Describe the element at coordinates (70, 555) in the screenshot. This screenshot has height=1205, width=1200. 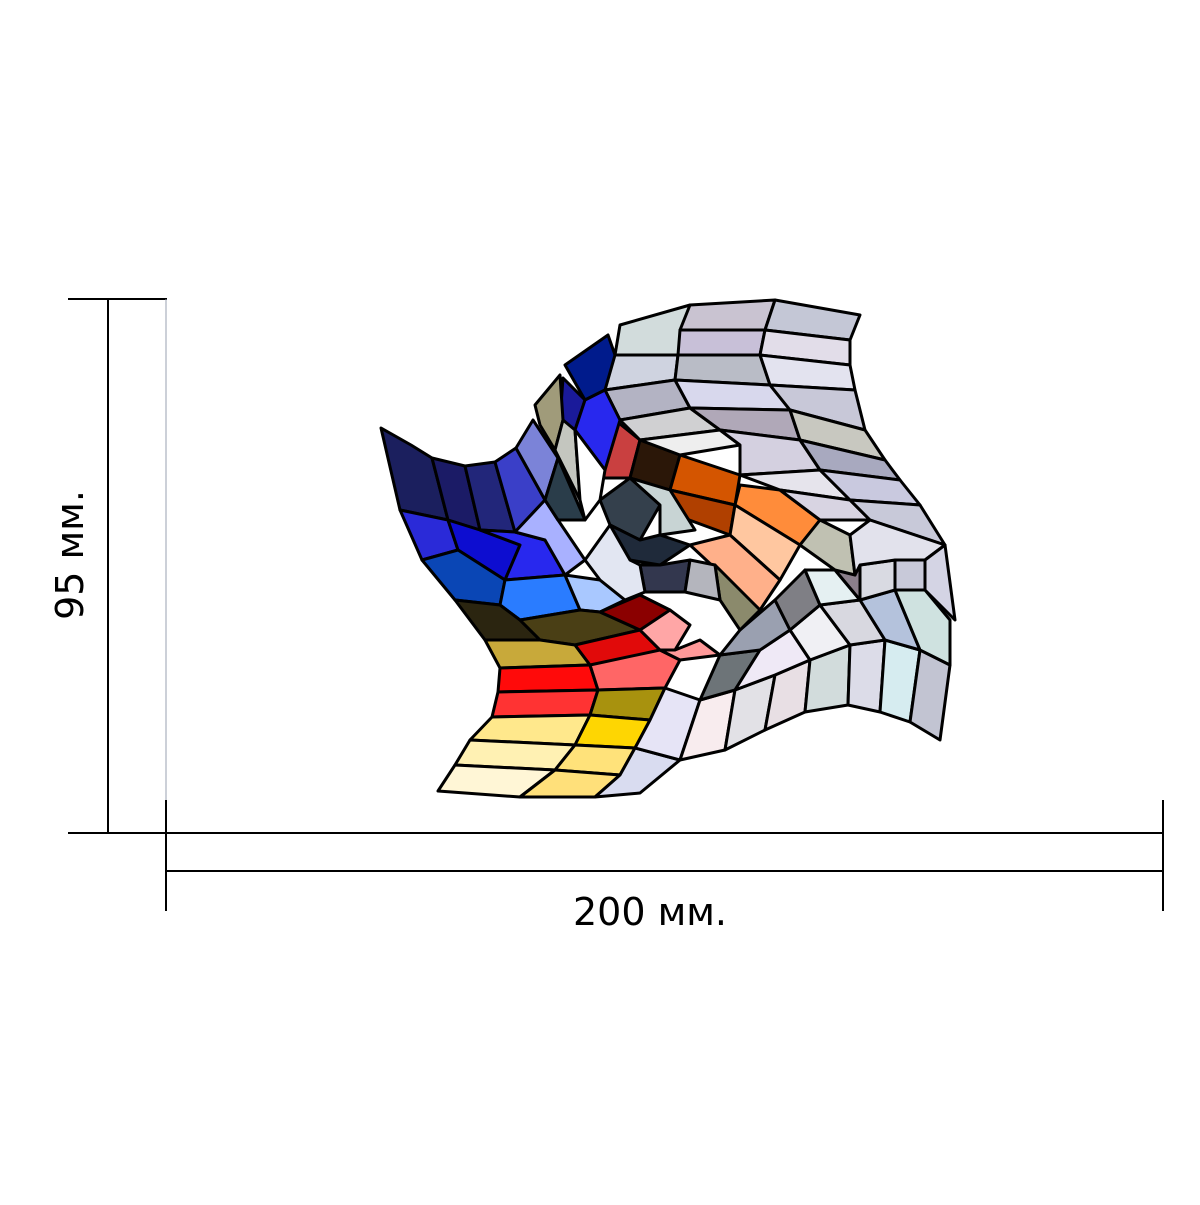
I see `height-dimension-label: 95 мм.` at that location.